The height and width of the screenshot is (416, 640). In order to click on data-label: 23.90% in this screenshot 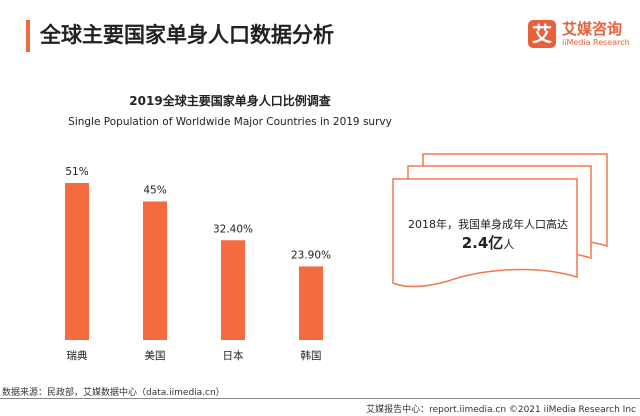, I will do `click(311, 255)`.